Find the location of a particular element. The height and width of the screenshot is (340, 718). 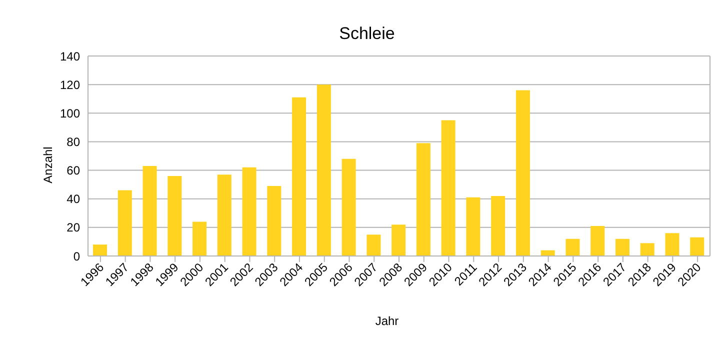

y-tick-label: 80 is located at coordinates (73, 141).